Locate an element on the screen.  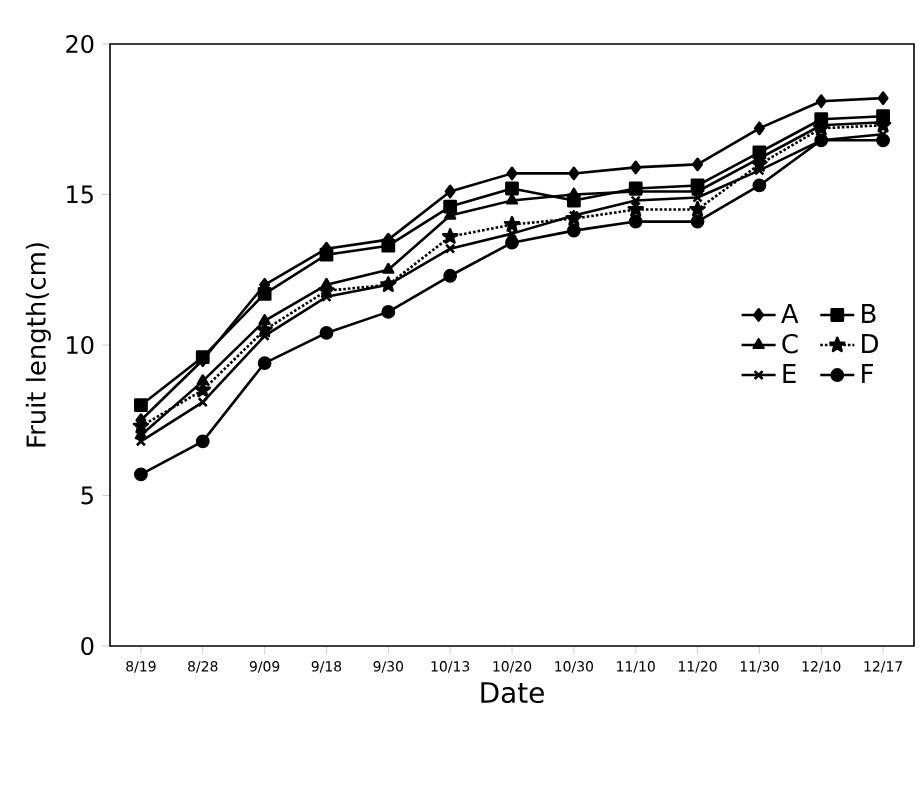
y-tick-label: 15 is located at coordinates (80, 194).